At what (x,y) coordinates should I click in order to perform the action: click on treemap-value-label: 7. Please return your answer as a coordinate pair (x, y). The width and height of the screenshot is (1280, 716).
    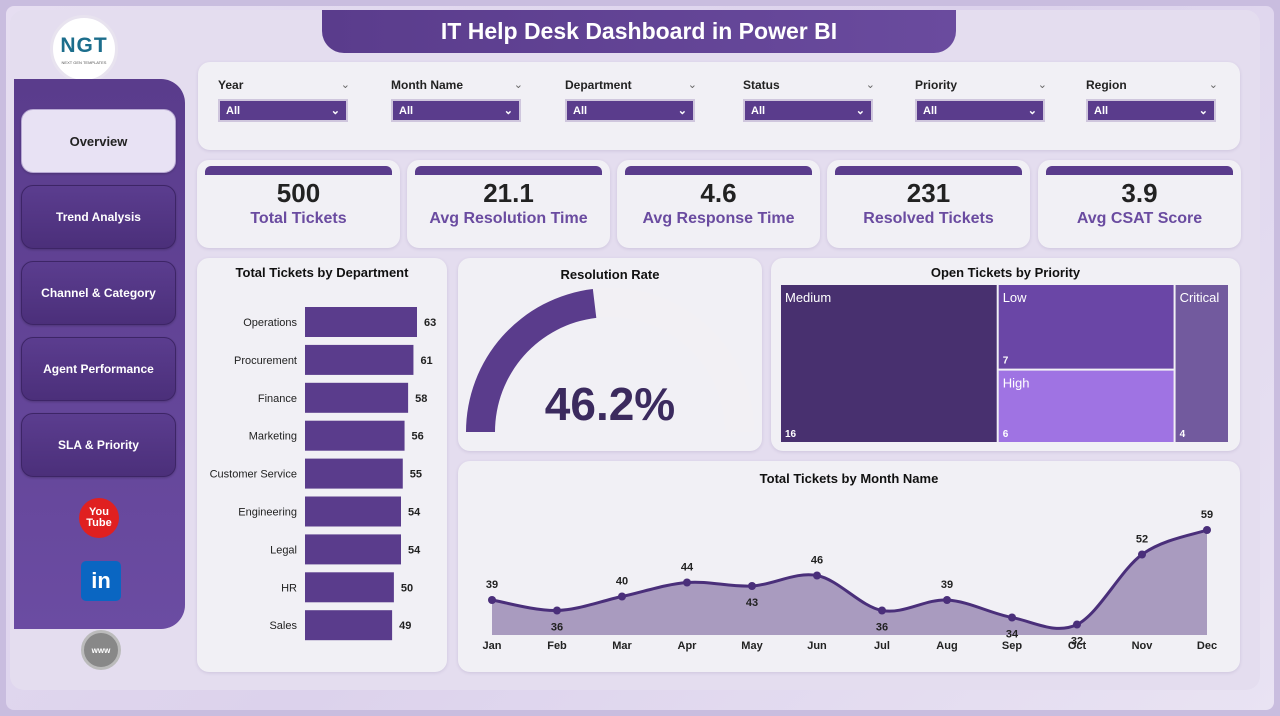
    Looking at the image, I should click on (1006, 361).